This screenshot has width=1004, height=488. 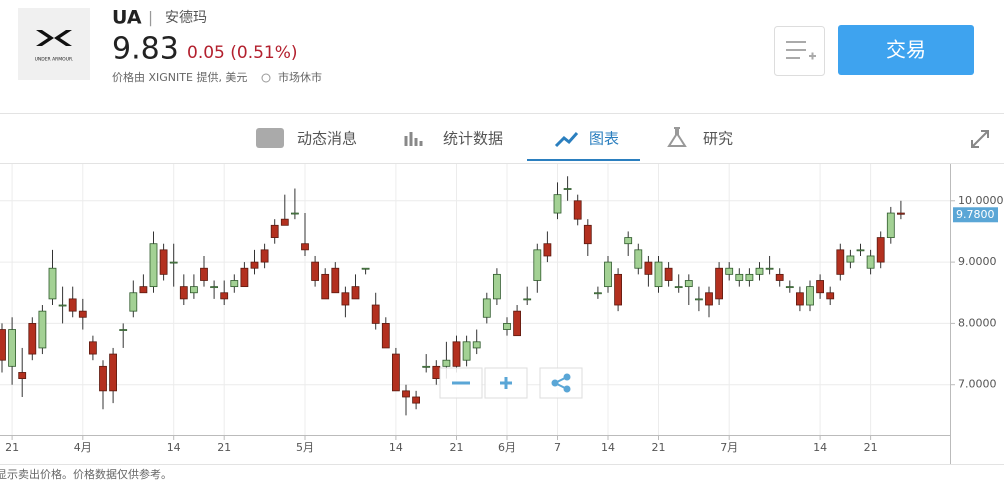 I want to click on last-price-label: 9.7800, so click(x=975, y=214).